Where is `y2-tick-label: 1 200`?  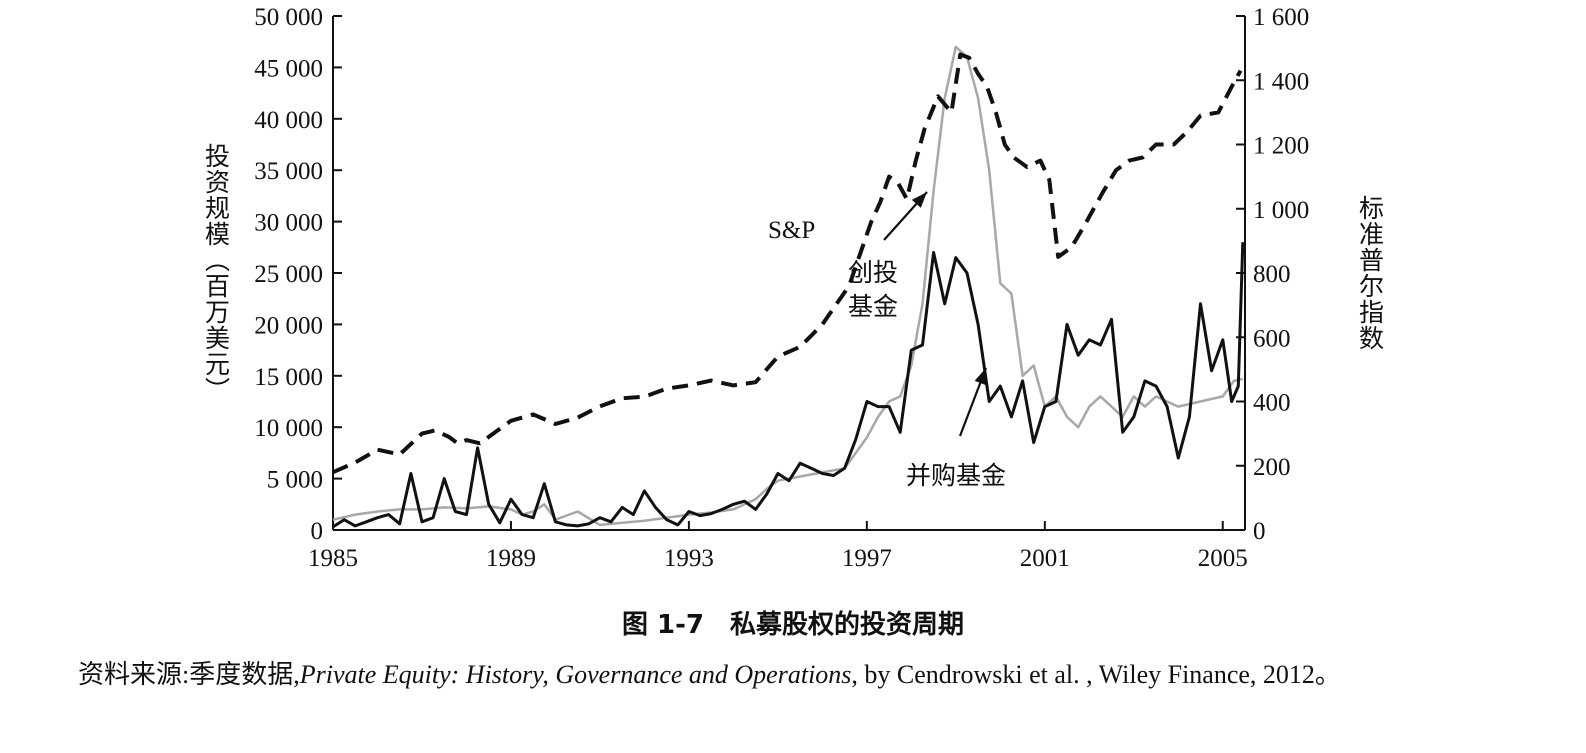 y2-tick-label: 1 200 is located at coordinates (1281, 146).